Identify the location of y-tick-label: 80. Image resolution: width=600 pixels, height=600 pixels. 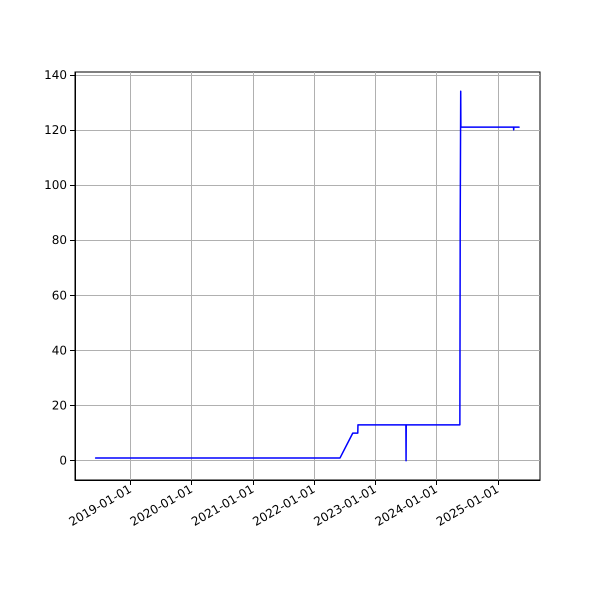
(59, 240).